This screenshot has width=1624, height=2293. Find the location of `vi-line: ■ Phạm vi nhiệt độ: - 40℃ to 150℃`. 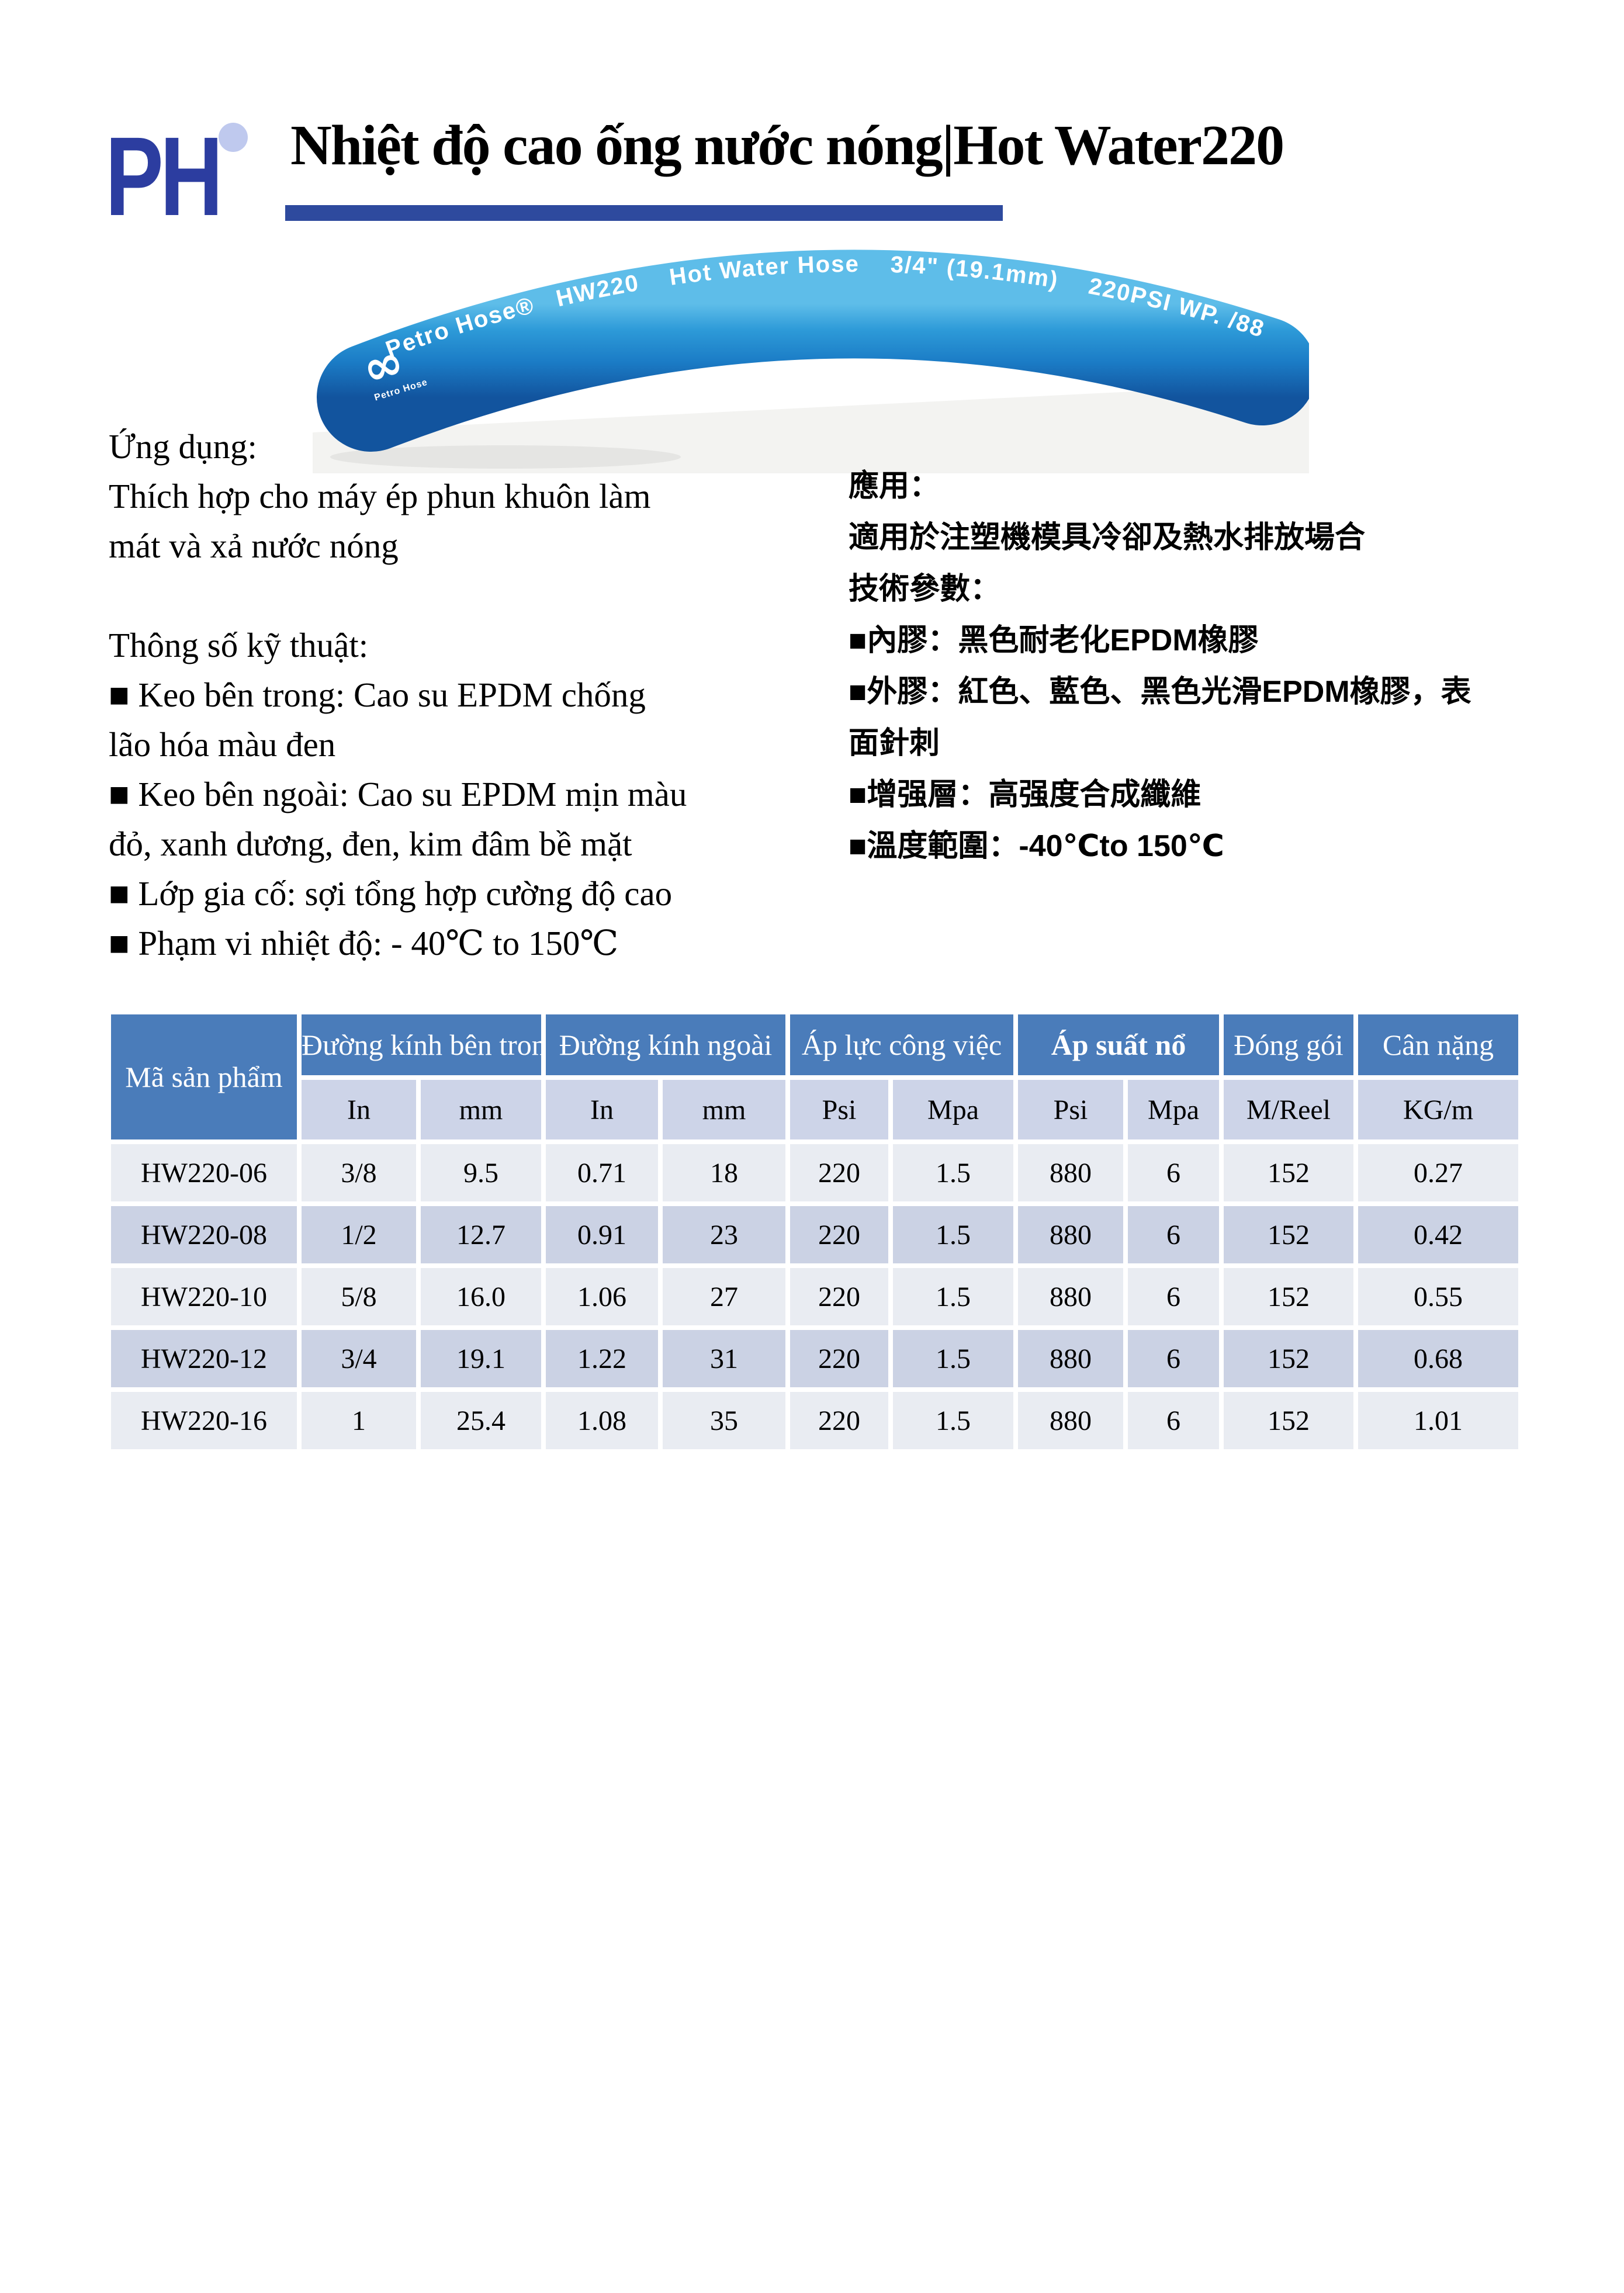

vi-line: ■ Phạm vi nhiệt độ: - 40℃ to 150℃ is located at coordinates (364, 943).